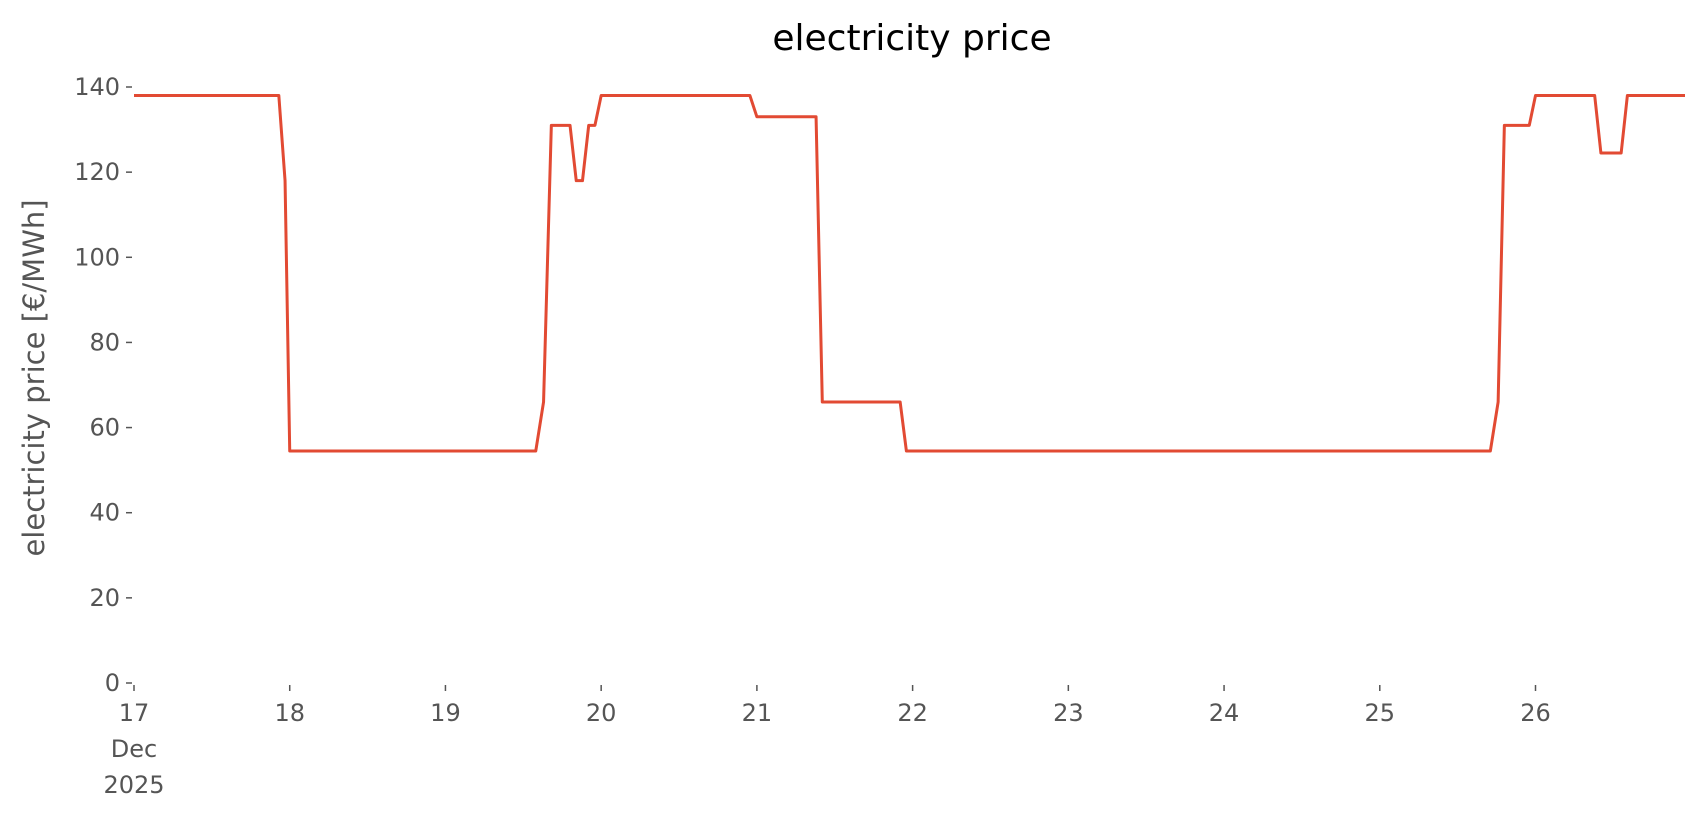 The width and height of the screenshot is (1706, 815). I want to click on x-tick-label: 24, so click(1224, 713).